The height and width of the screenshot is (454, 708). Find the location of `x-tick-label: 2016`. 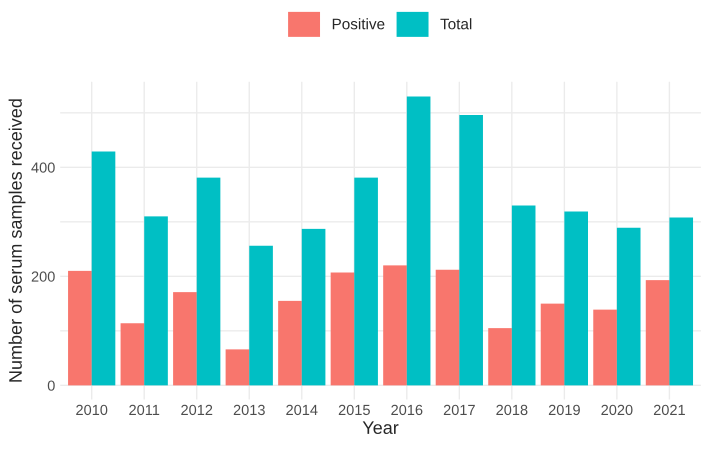

x-tick-label: 2016 is located at coordinates (406, 410).